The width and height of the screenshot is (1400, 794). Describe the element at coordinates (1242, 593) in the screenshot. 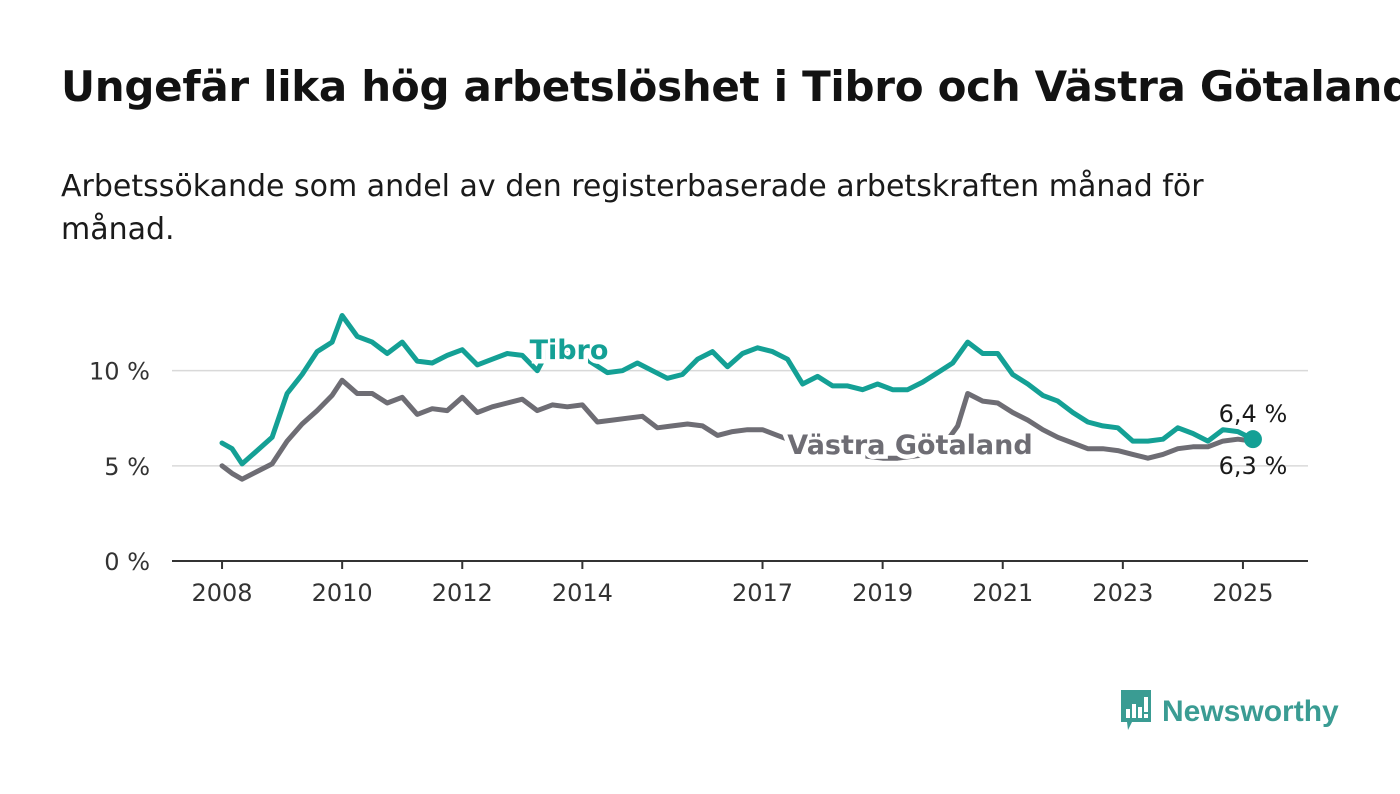

I see `x-tick-label: 2025` at that location.